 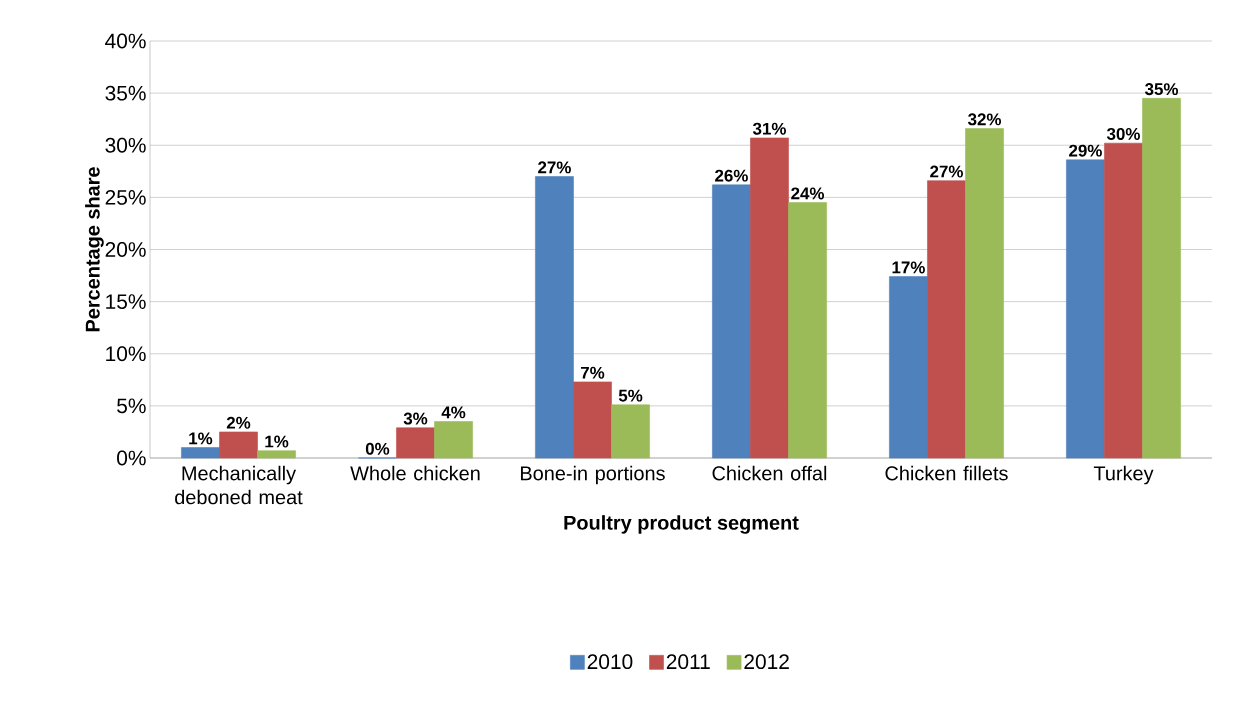 What do you see at coordinates (731, 175) in the screenshot?
I see `data-label: 26%` at bounding box center [731, 175].